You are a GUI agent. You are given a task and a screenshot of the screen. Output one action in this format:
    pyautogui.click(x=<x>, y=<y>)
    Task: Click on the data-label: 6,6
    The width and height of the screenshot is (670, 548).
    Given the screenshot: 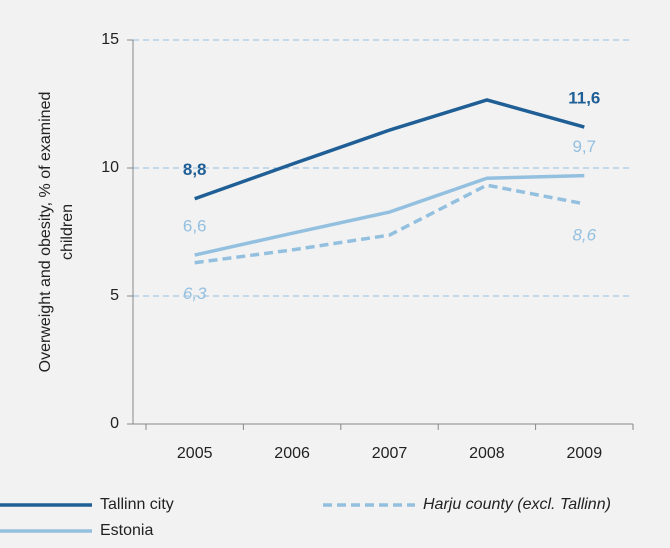 What is the action you would take?
    pyautogui.click(x=195, y=226)
    